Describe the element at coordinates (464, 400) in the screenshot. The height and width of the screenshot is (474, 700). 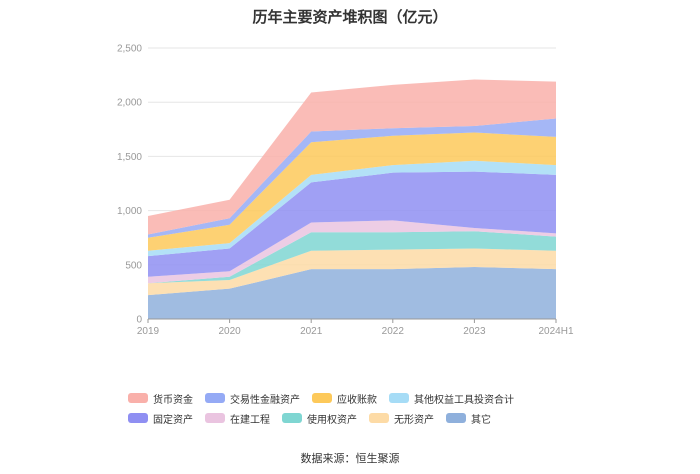
I see `legend-label: 其他权益工具投资合计` at that location.